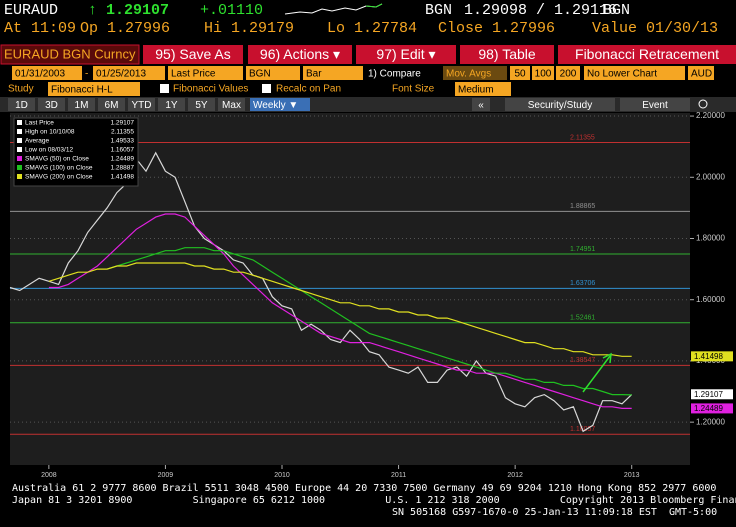  Describe the element at coordinates (582, 249) in the screenshot. I see `fib-label: 1.74951` at that location.